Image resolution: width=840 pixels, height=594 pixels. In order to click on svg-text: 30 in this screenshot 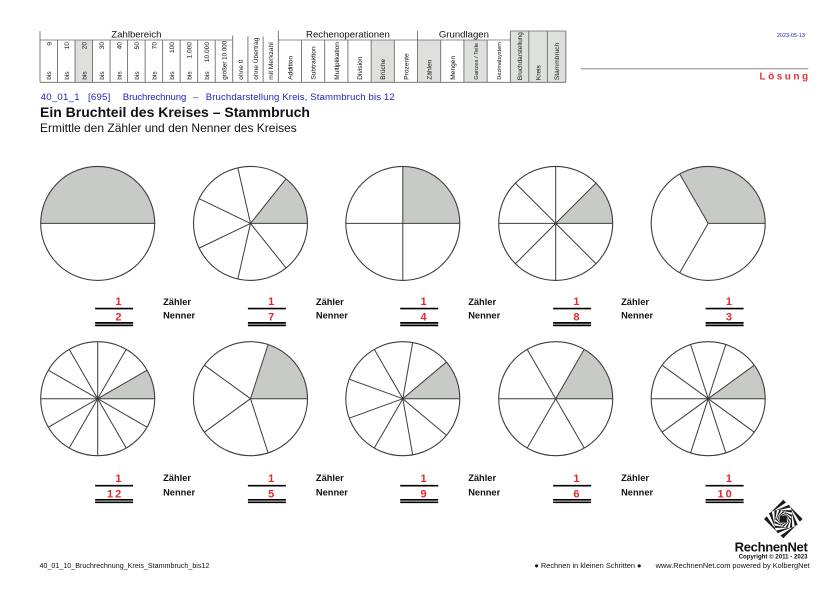, I will do `click(102, 46)`.